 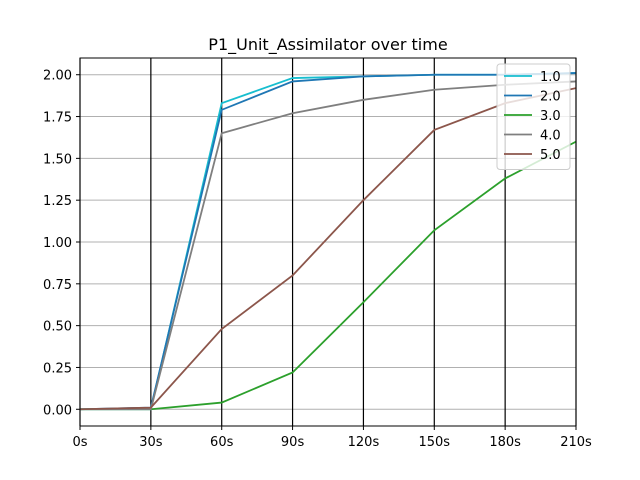 I want to click on y-tick-label: 0.25, so click(x=57, y=368).